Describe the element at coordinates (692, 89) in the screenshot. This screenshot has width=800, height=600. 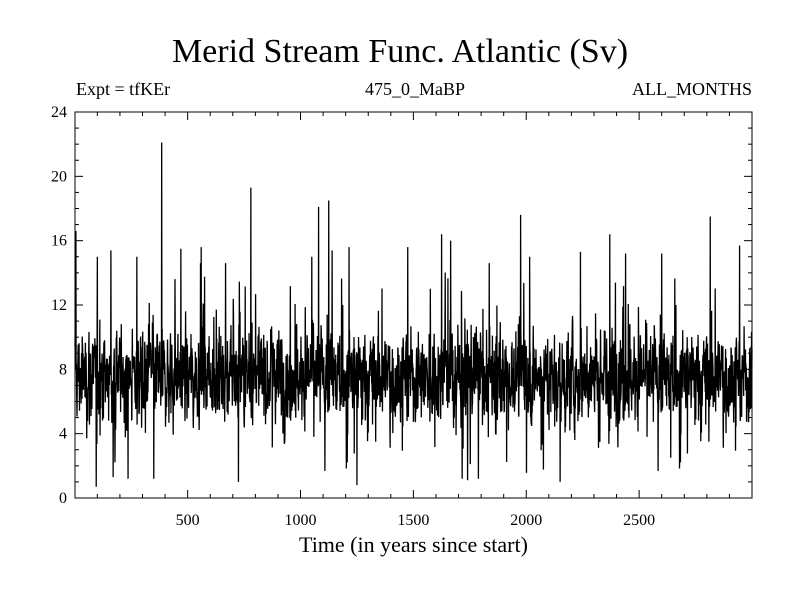
I see `months-label: ALL_MONTHS` at that location.